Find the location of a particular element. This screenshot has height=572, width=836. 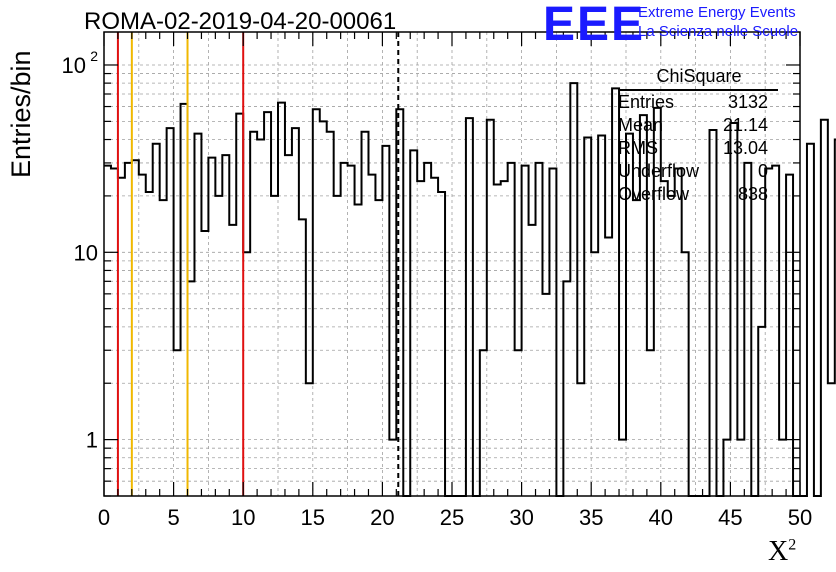

x-tick-label: 20 is located at coordinates (382, 517).